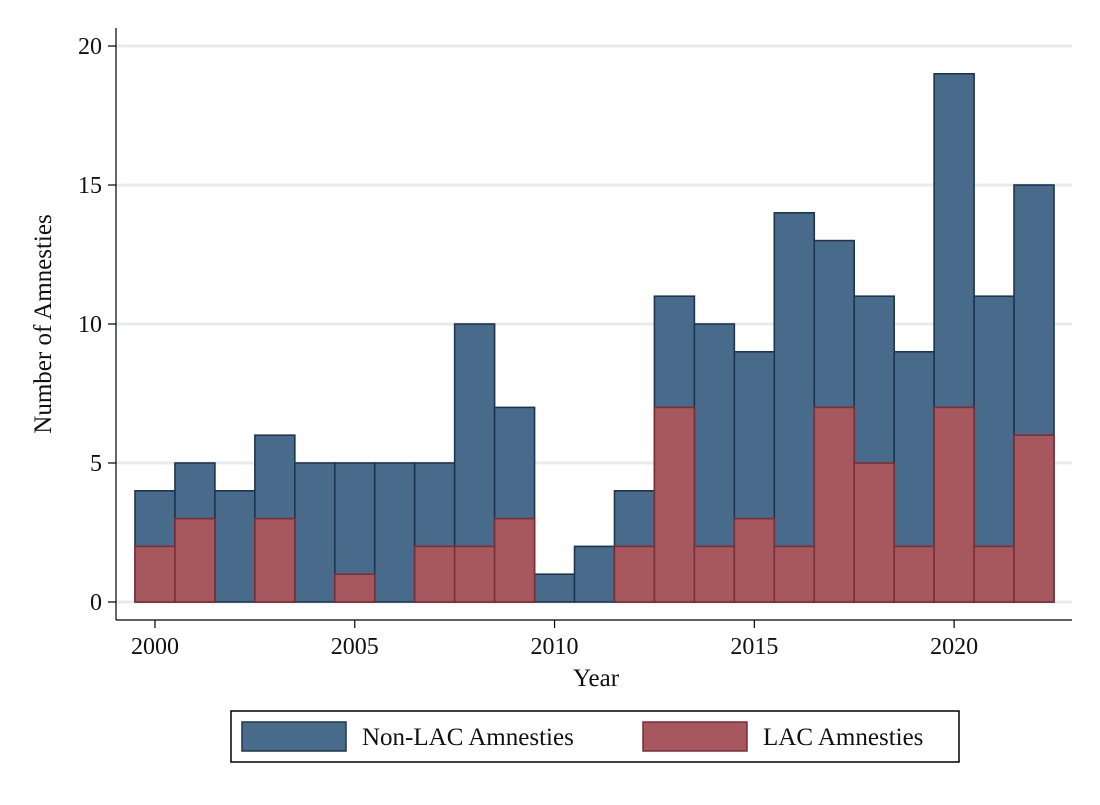  Describe the element at coordinates (354, 588) in the screenshot. I see `lac-bar-2005` at that location.